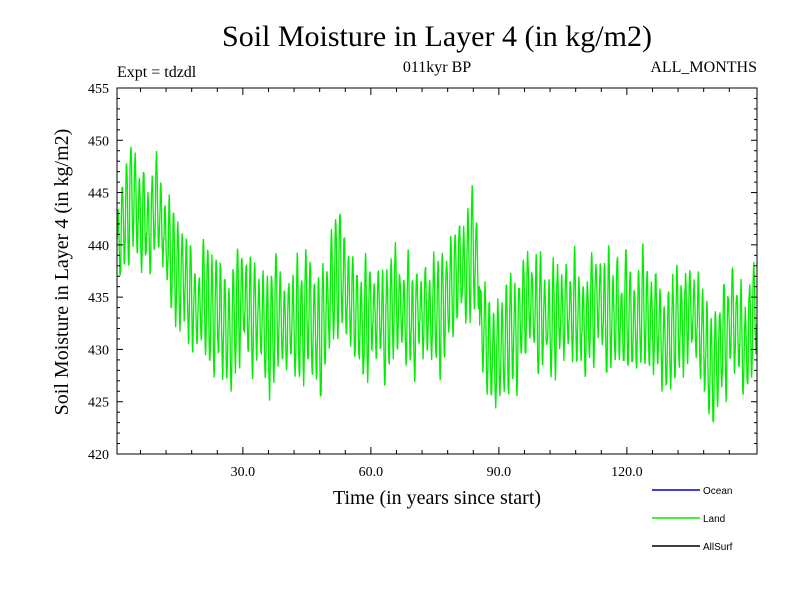  I want to click on legend: Ocean Land AllSurf, so click(692, 519).